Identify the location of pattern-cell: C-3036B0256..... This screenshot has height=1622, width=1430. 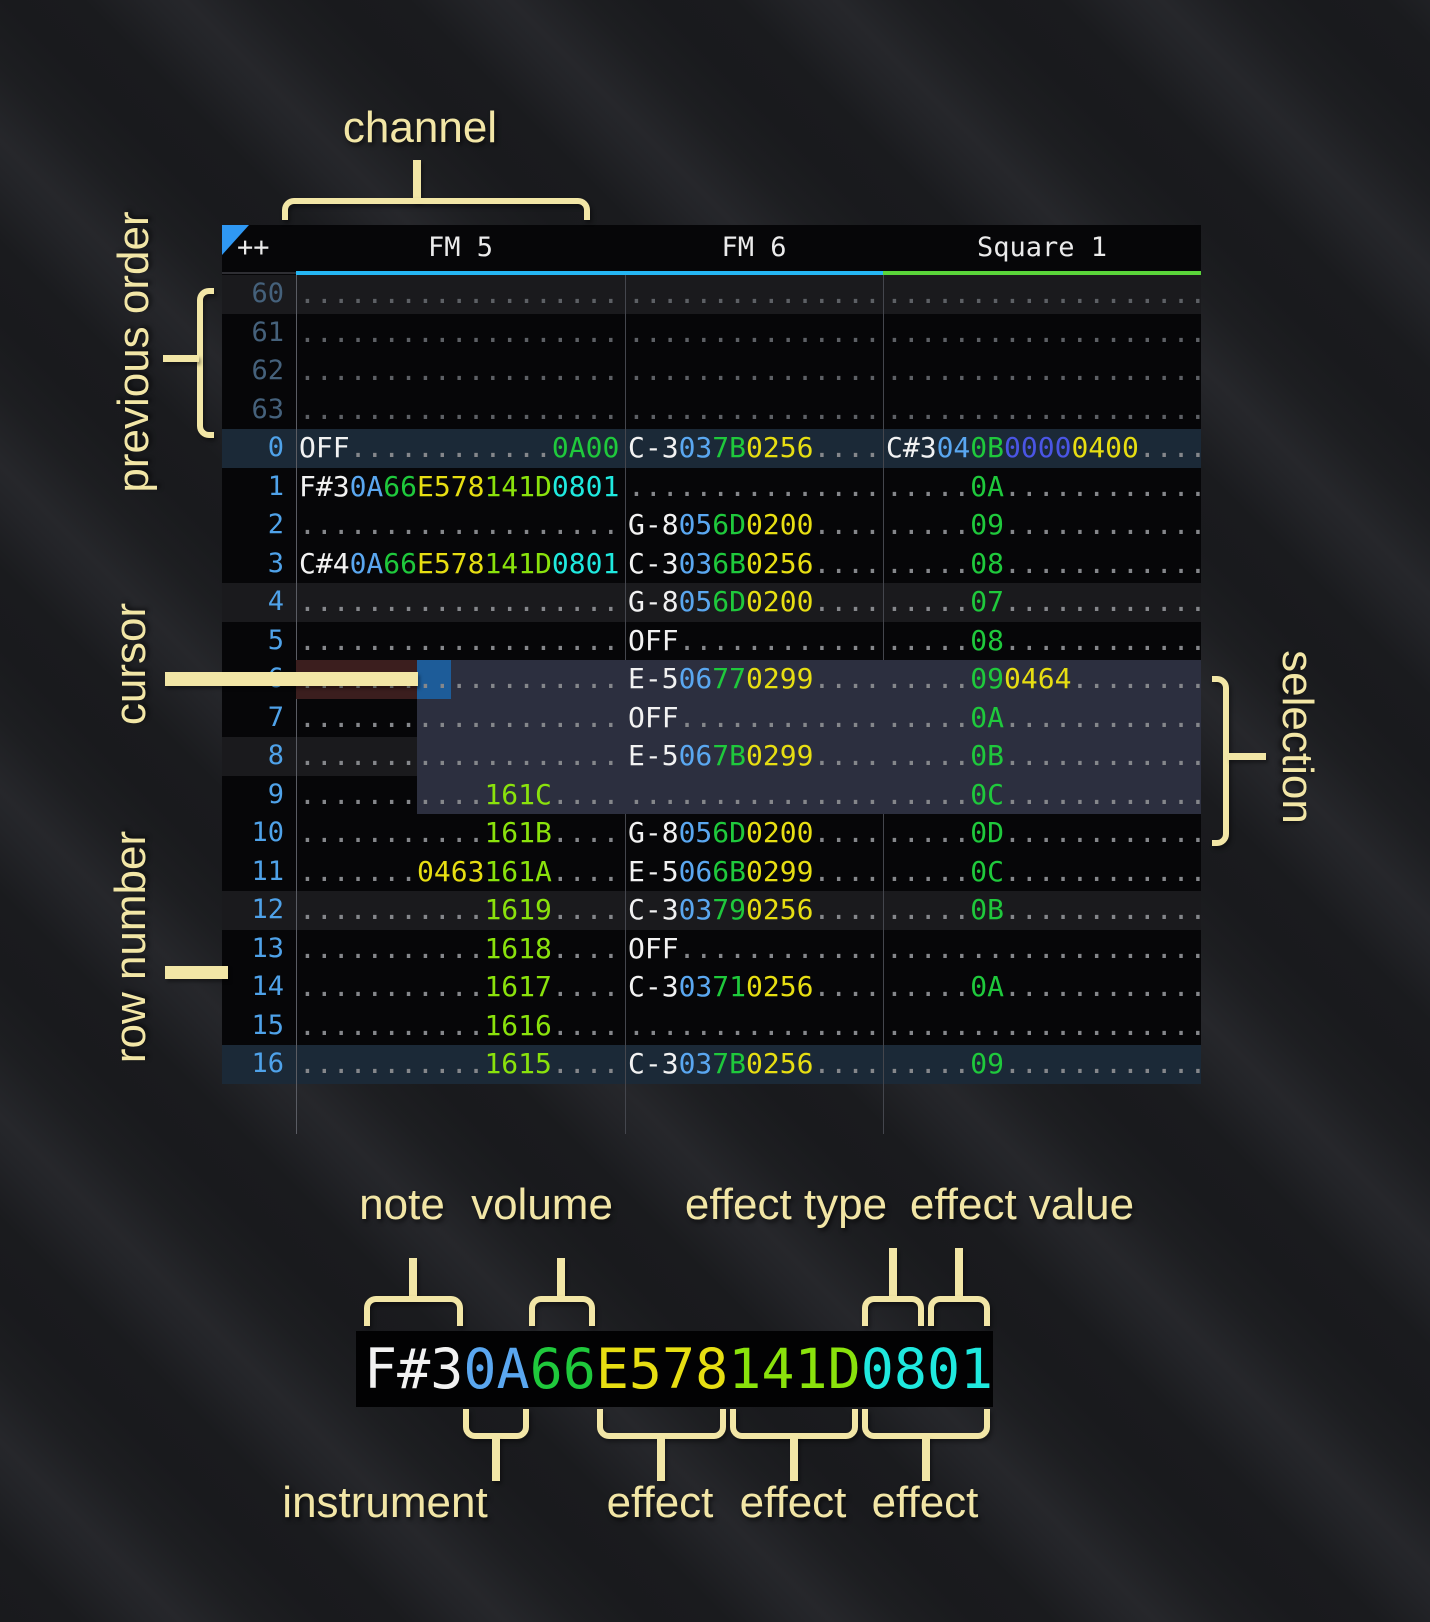
(754, 564).